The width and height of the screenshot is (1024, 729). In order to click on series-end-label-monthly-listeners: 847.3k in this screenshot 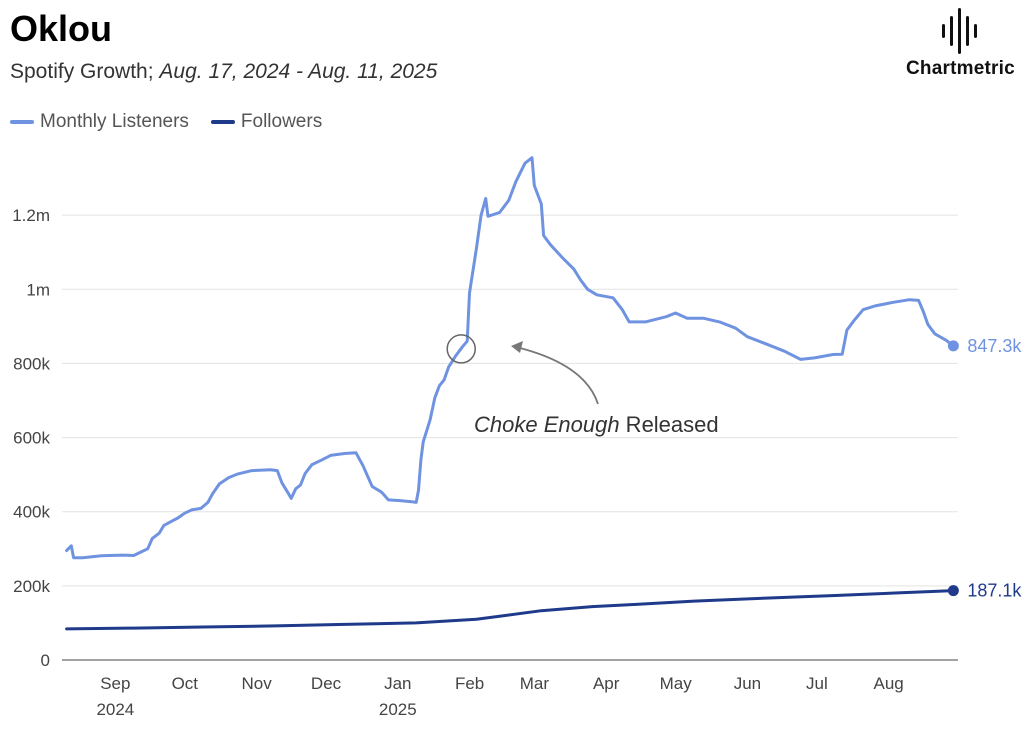, I will do `click(994, 346)`.